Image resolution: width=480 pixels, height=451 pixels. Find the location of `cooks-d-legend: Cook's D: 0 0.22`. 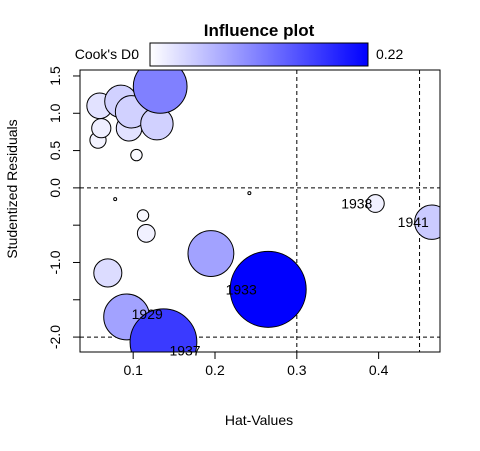

cooks-d-legend: Cook's D: 0 0.22 is located at coordinates (239, 54).